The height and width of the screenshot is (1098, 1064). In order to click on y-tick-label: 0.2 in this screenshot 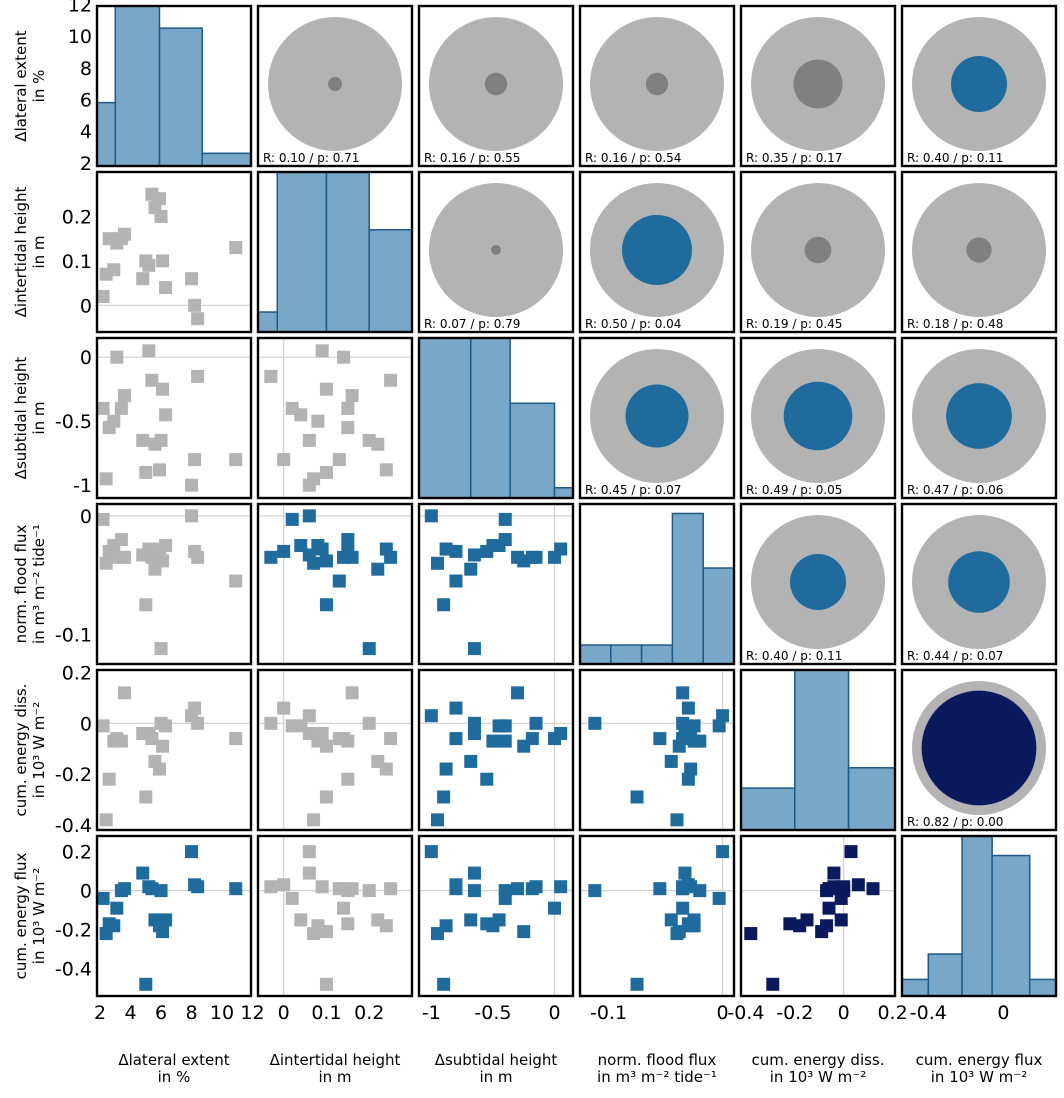, I will do `click(77, 217)`.